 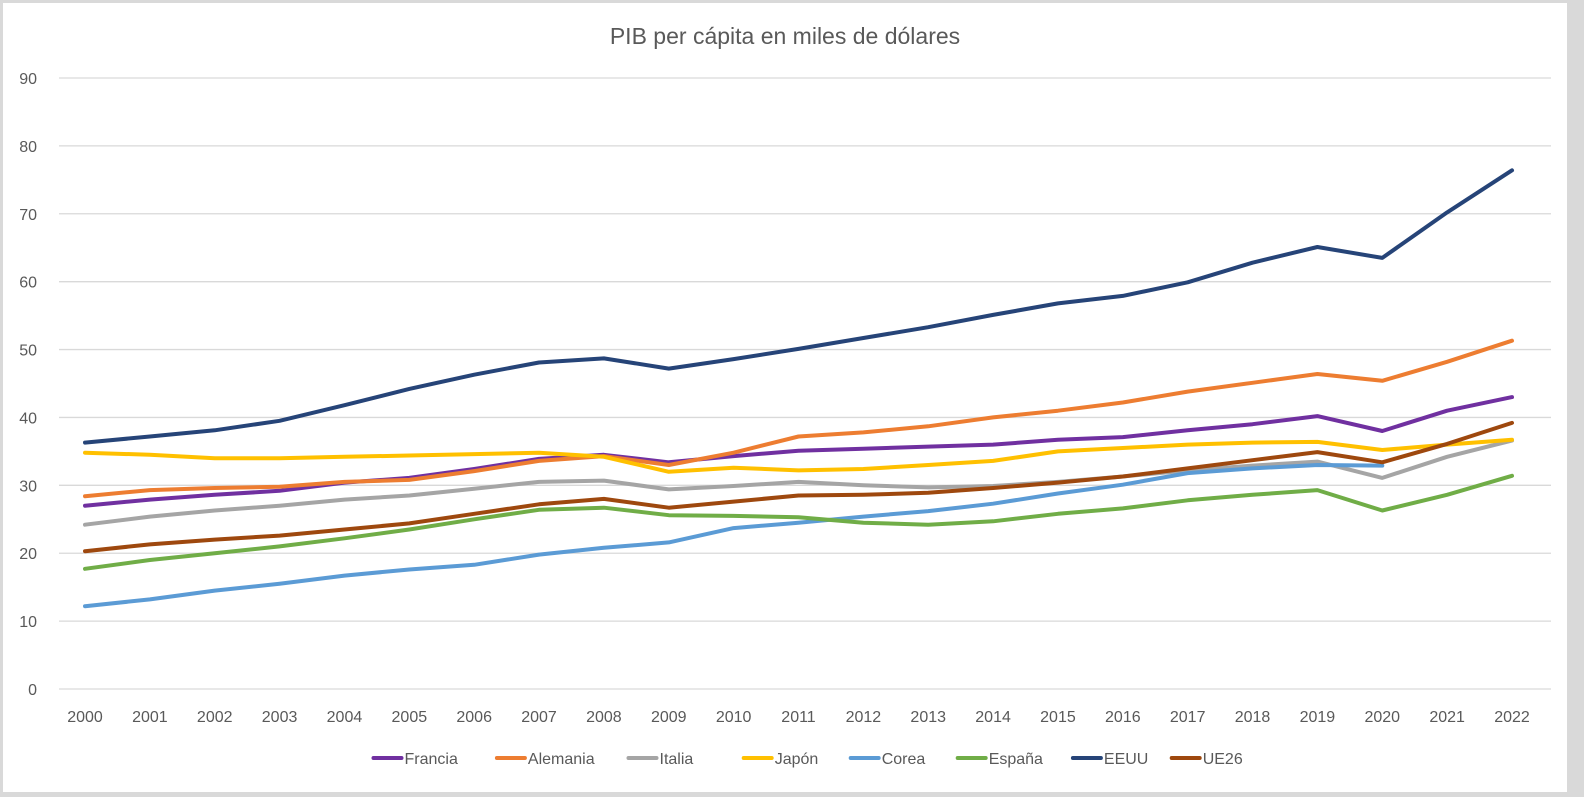 I want to click on legend-item-eeuu: EEUU, so click(x=1109, y=759).